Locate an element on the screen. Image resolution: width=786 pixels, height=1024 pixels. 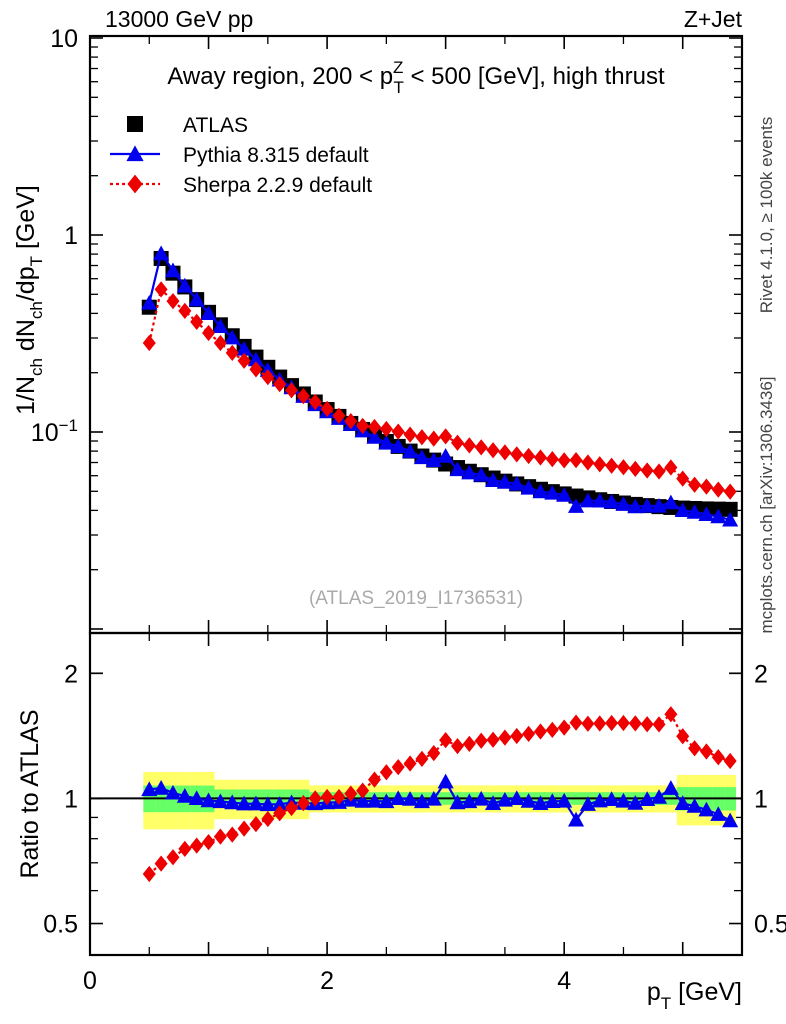
ratio-y-tick-label-right: 0.5 is located at coordinates (770, 925).